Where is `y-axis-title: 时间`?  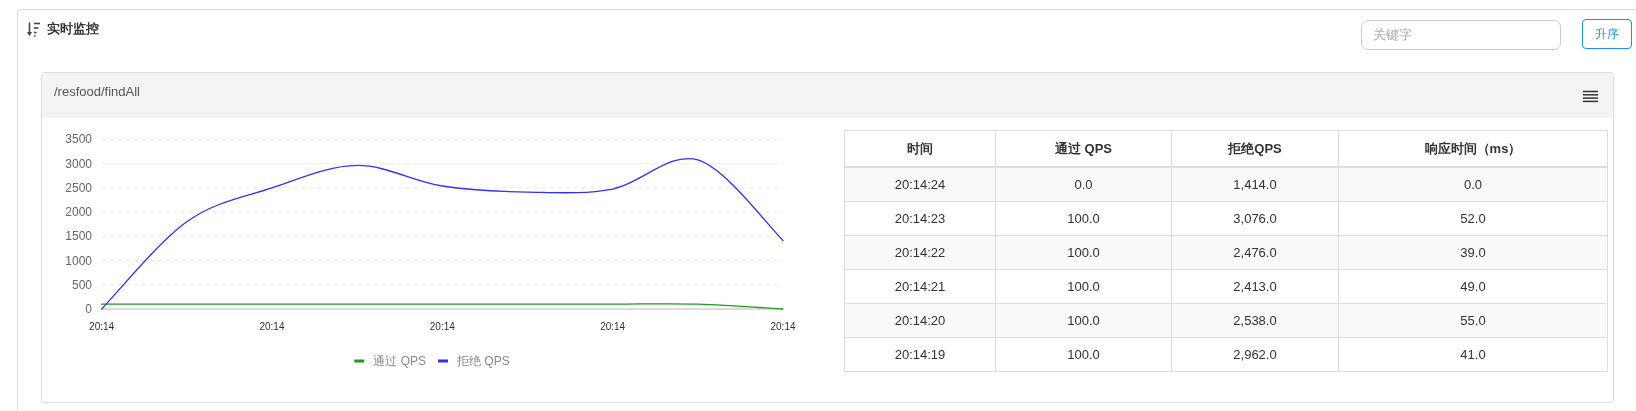 y-axis-title: 时间 is located at coordinates (920, 148).